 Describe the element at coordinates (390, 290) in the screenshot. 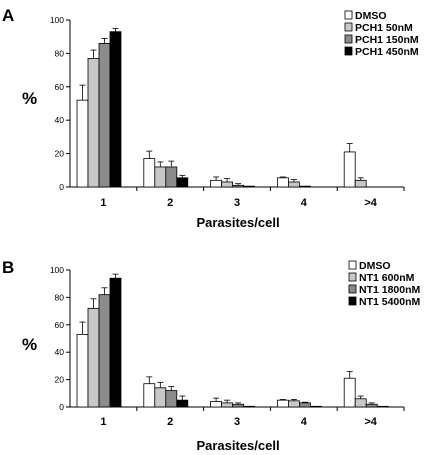

I see `legend-label: NT1 1800nM` at that location.